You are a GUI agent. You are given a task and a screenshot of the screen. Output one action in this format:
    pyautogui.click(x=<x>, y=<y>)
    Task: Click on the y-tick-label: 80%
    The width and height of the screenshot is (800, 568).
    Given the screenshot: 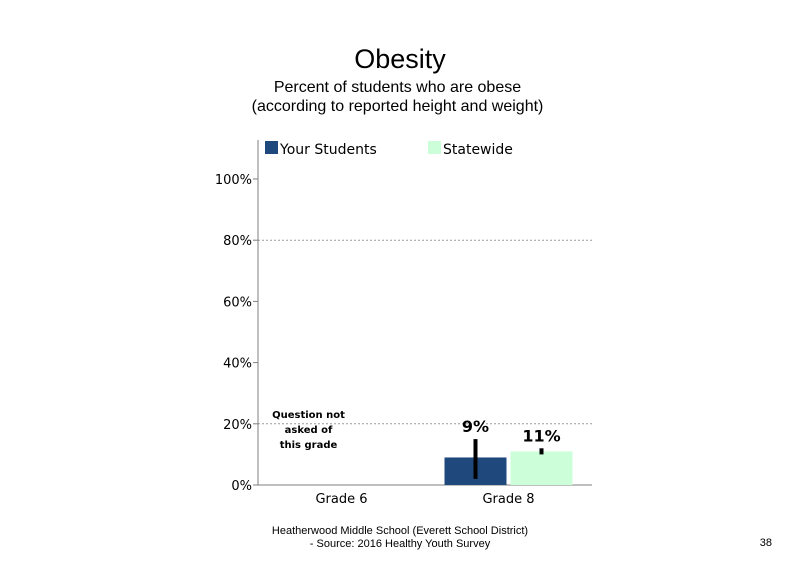 What is the action you would take?
    pyautogui.click(x=237, y=241)
    